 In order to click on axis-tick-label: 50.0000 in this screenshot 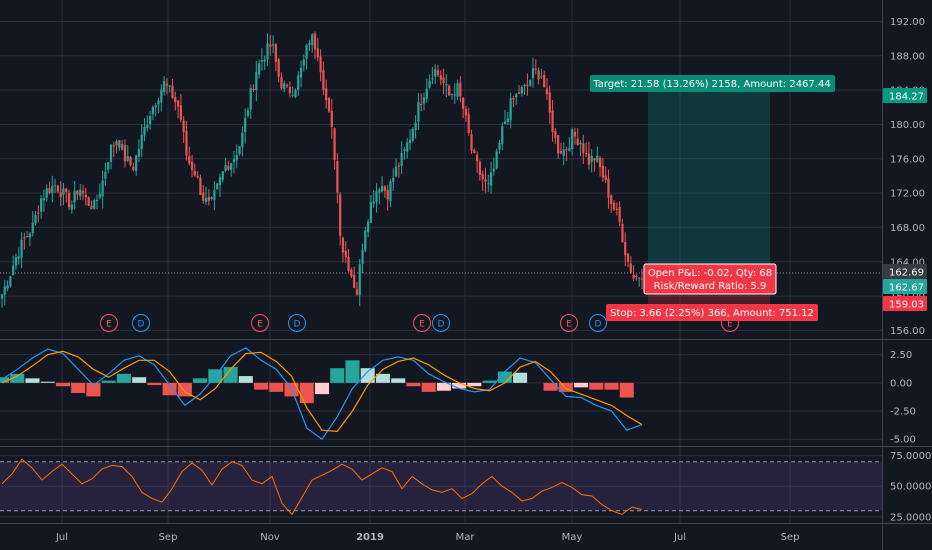, I will do `click(910, 487)`.